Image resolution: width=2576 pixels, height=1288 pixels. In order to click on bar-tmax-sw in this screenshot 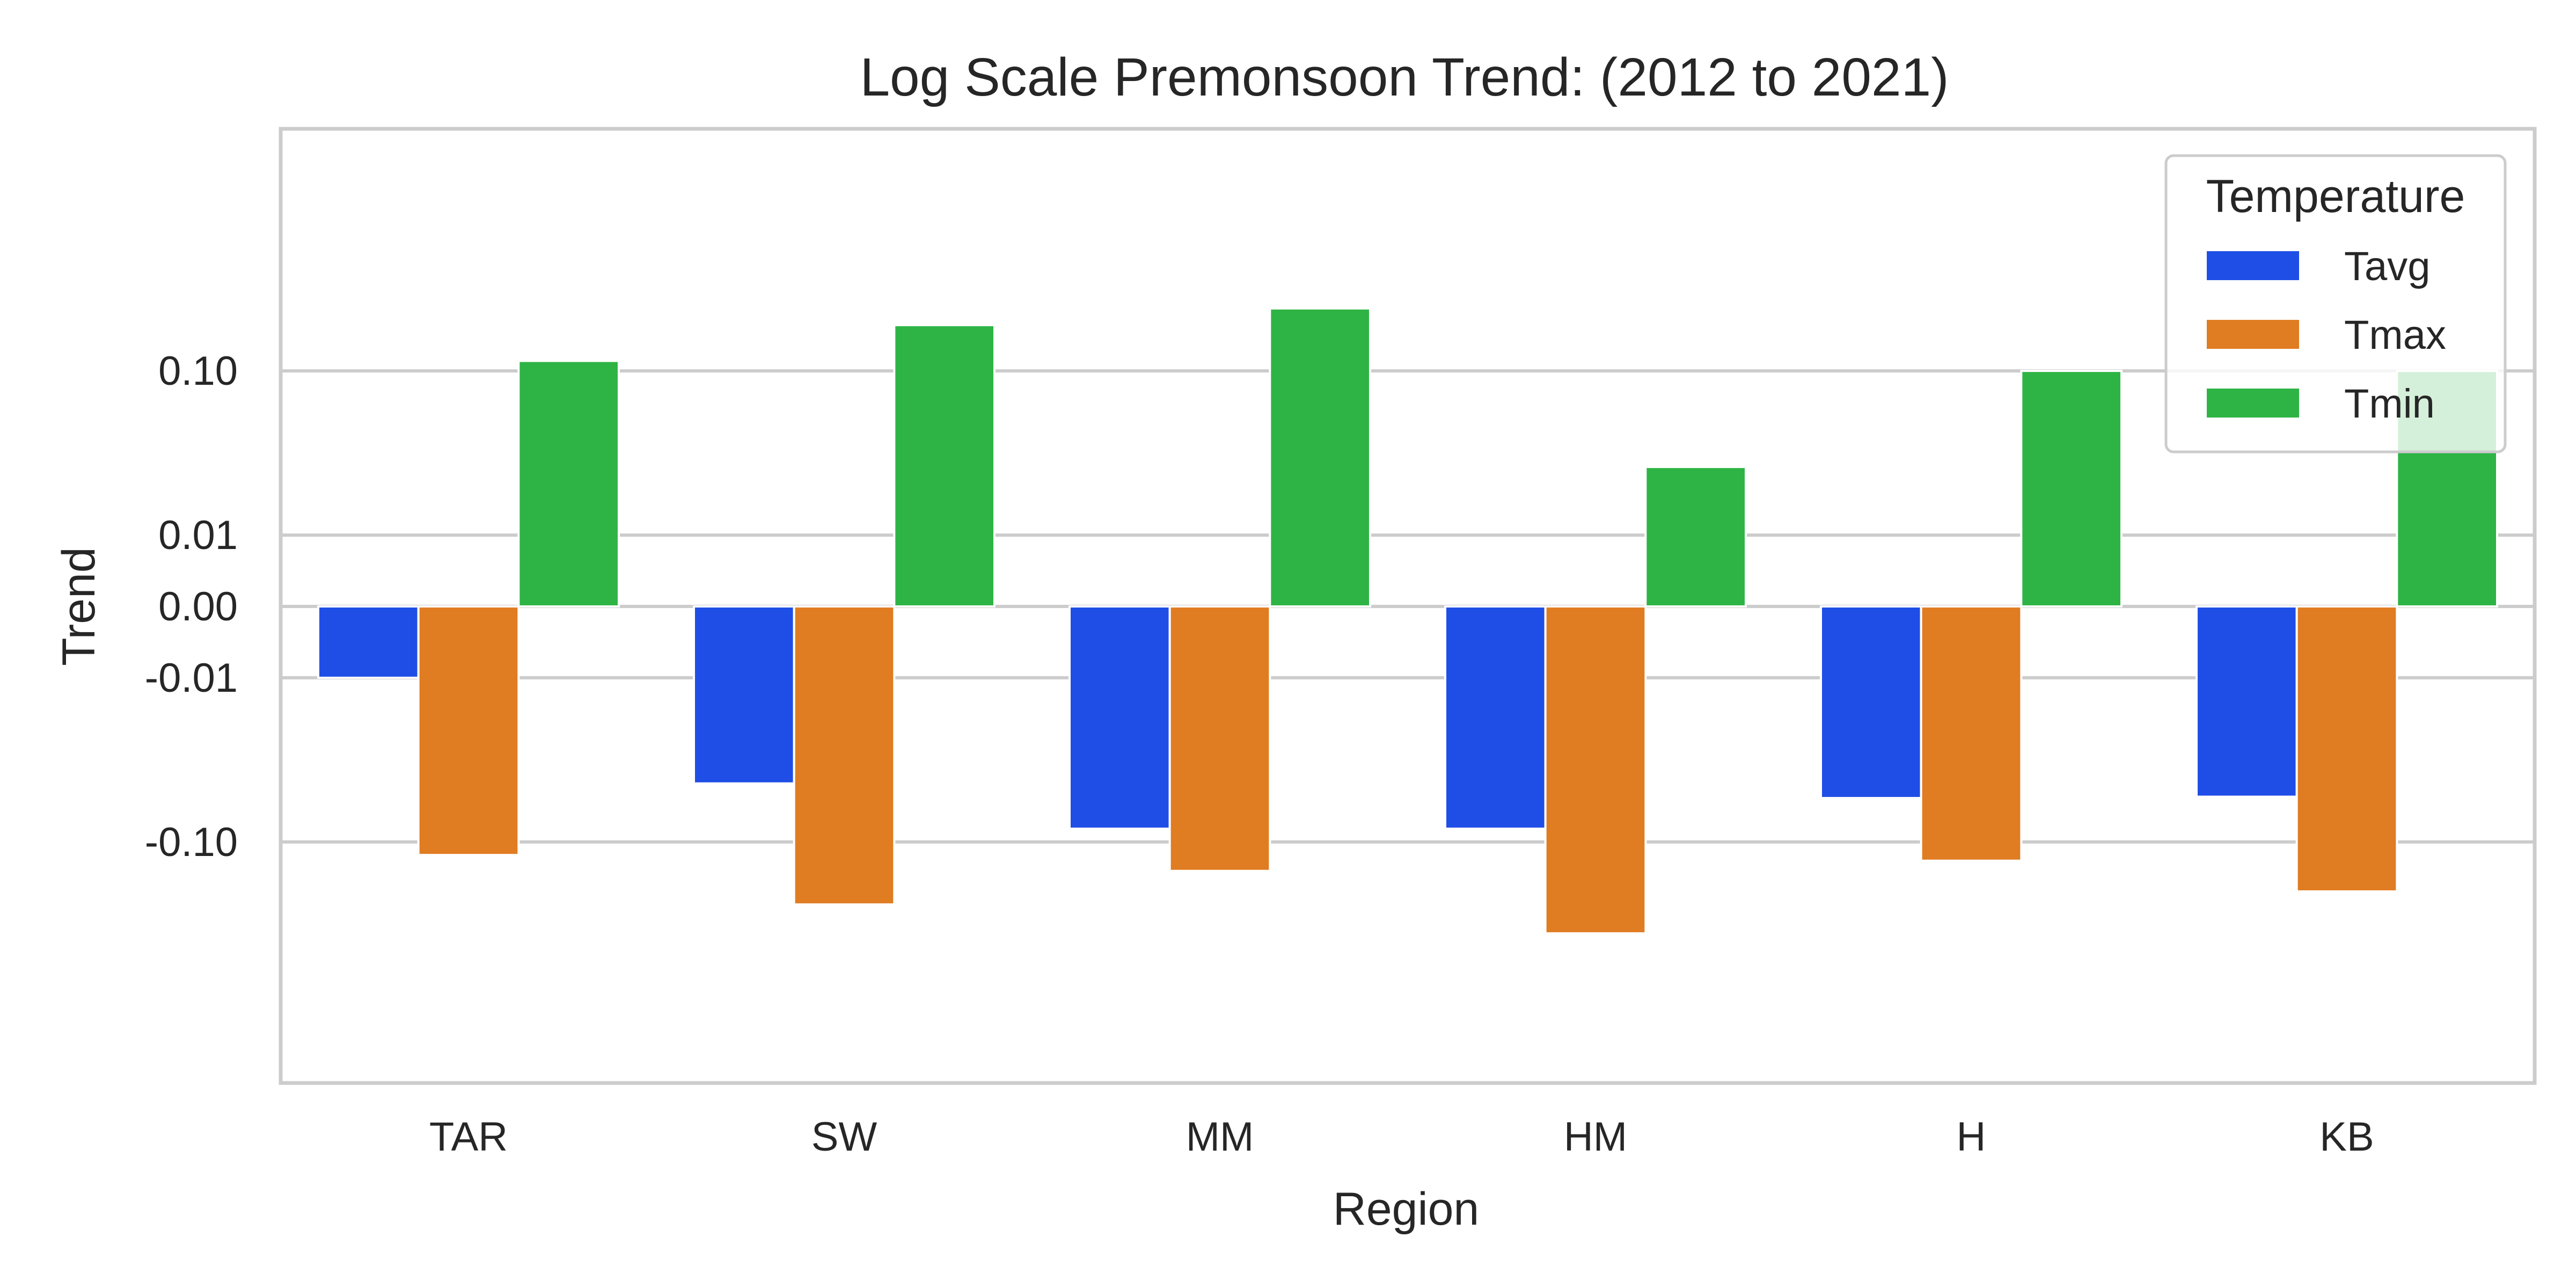, I will do `click(844, 755)`.